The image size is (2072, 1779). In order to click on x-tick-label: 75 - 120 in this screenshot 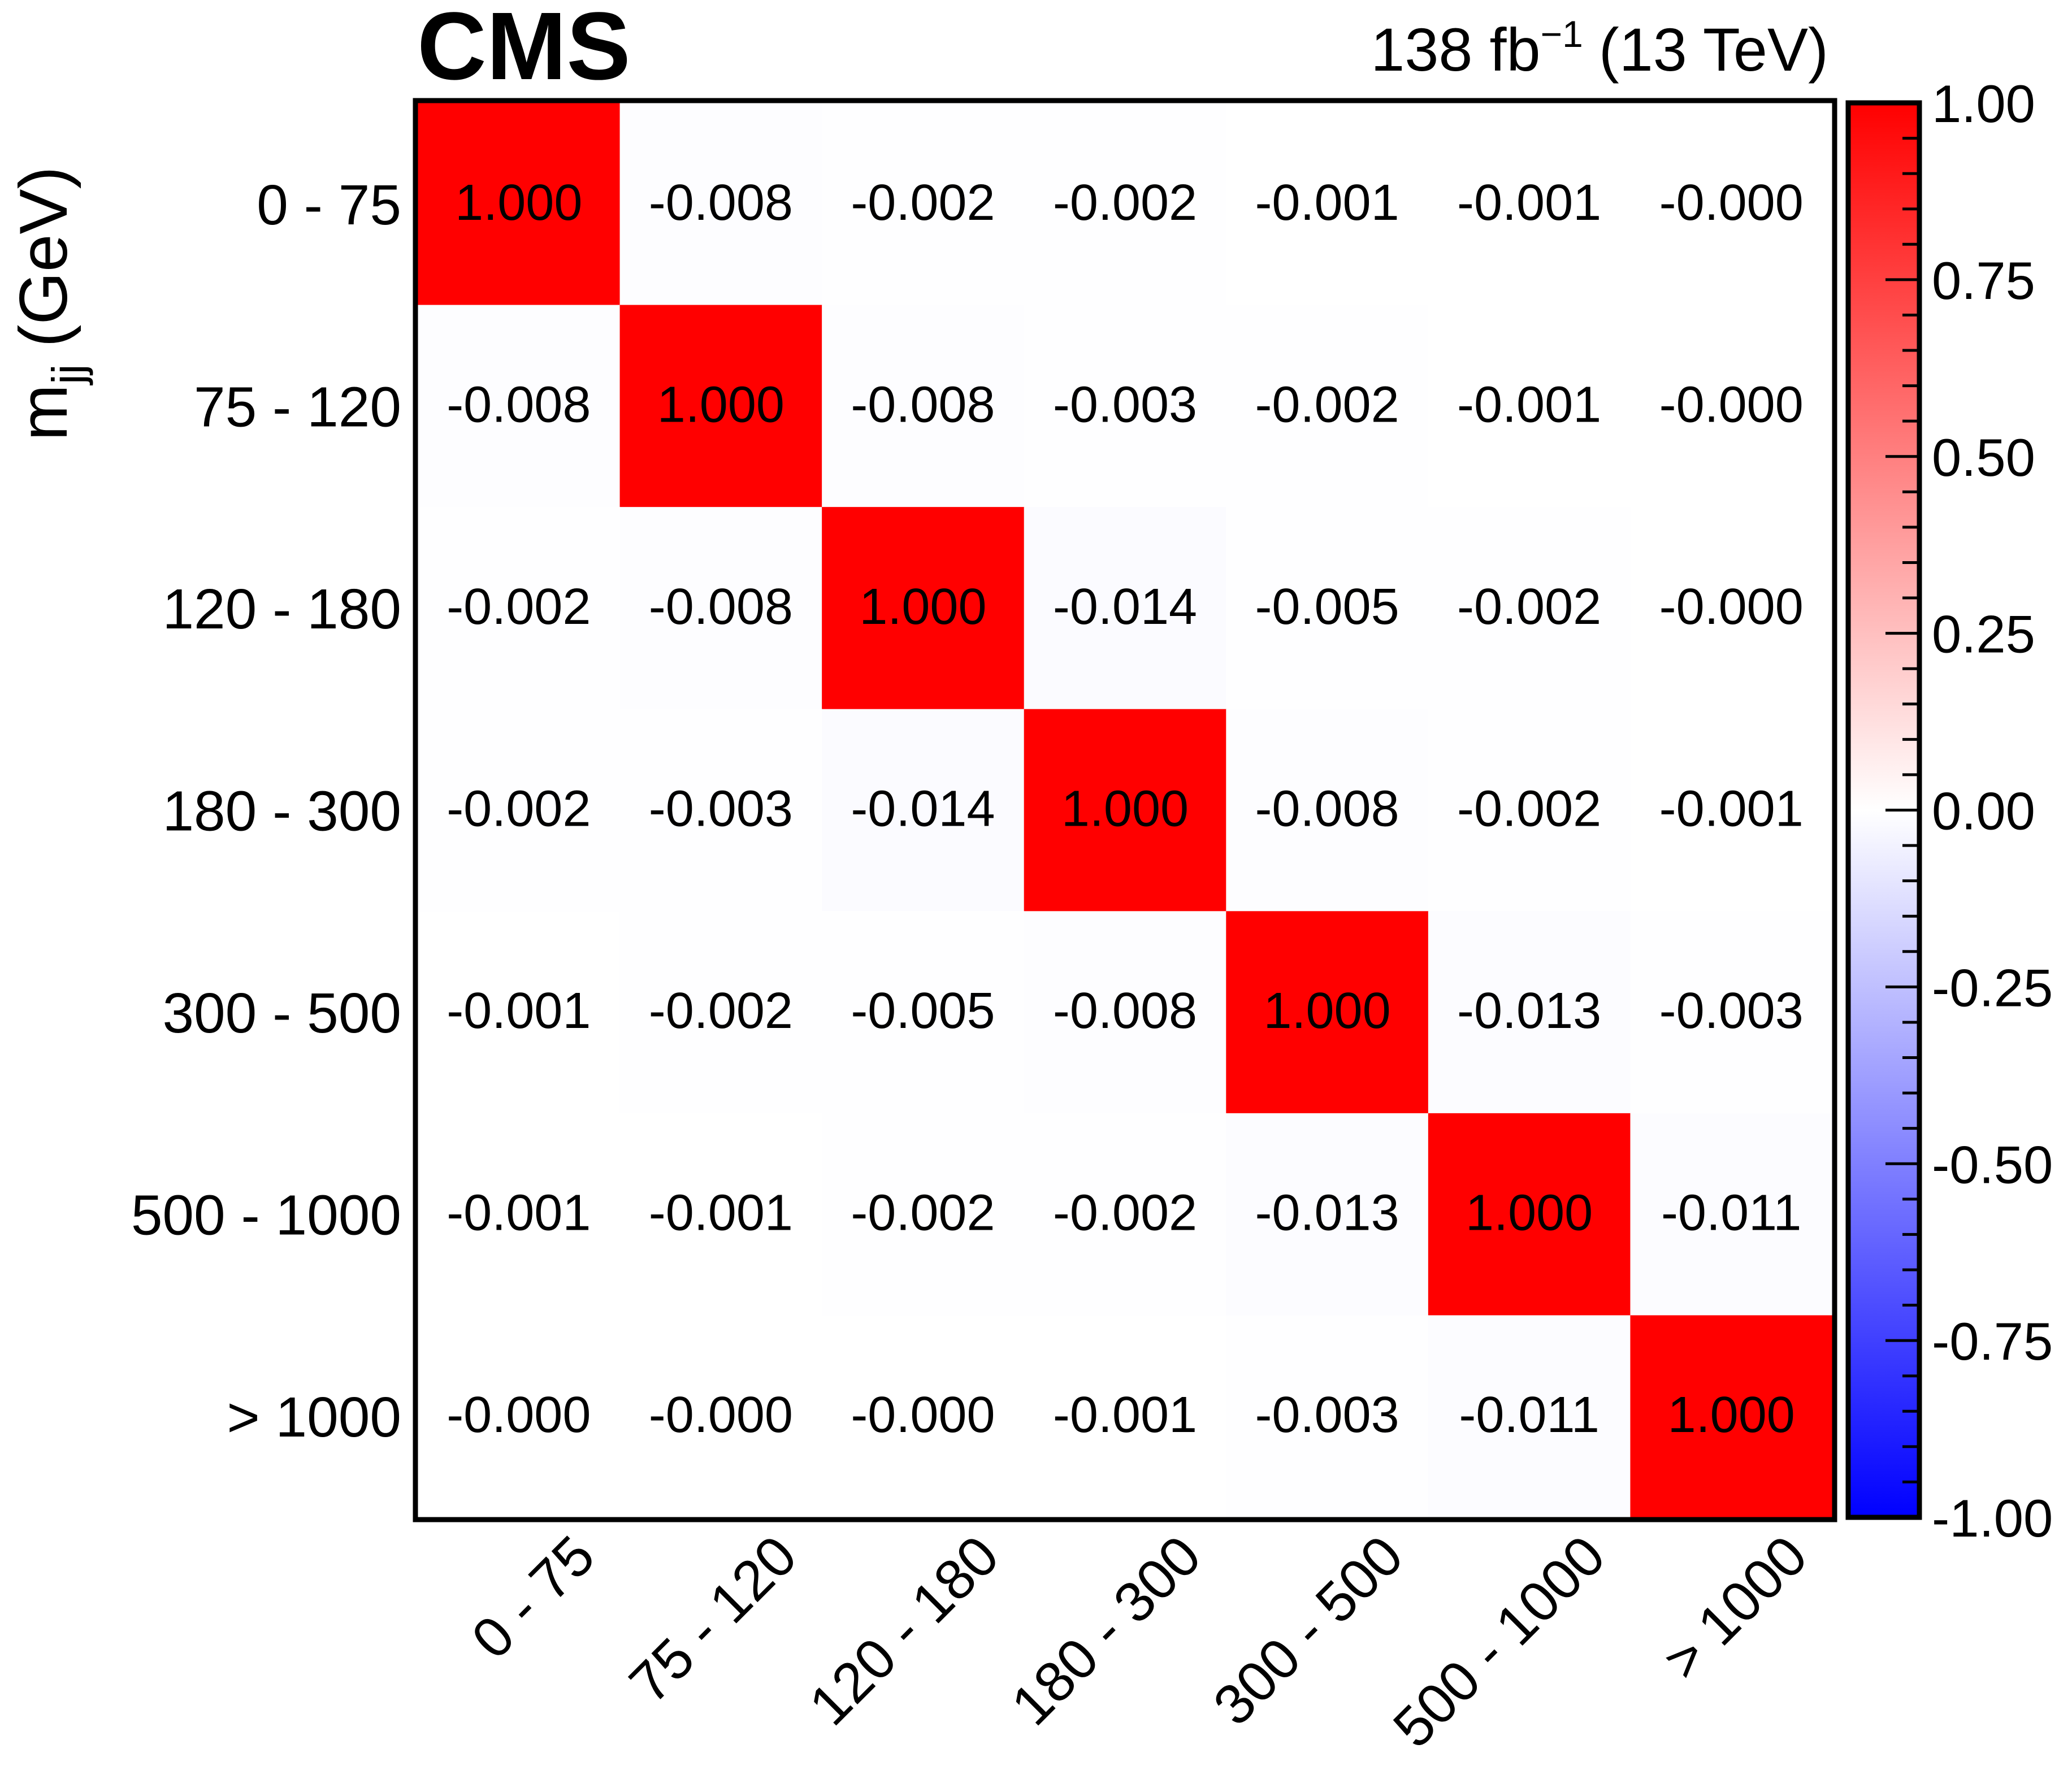, I will do `click(713, 1619)`.